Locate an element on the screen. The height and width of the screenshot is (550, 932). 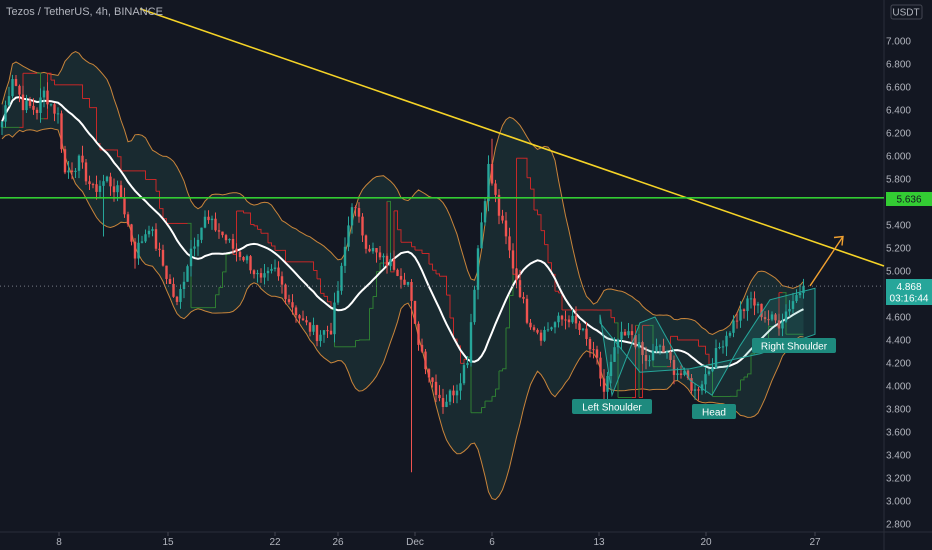
pattern-label: Head is located at coordinates (714, 411).